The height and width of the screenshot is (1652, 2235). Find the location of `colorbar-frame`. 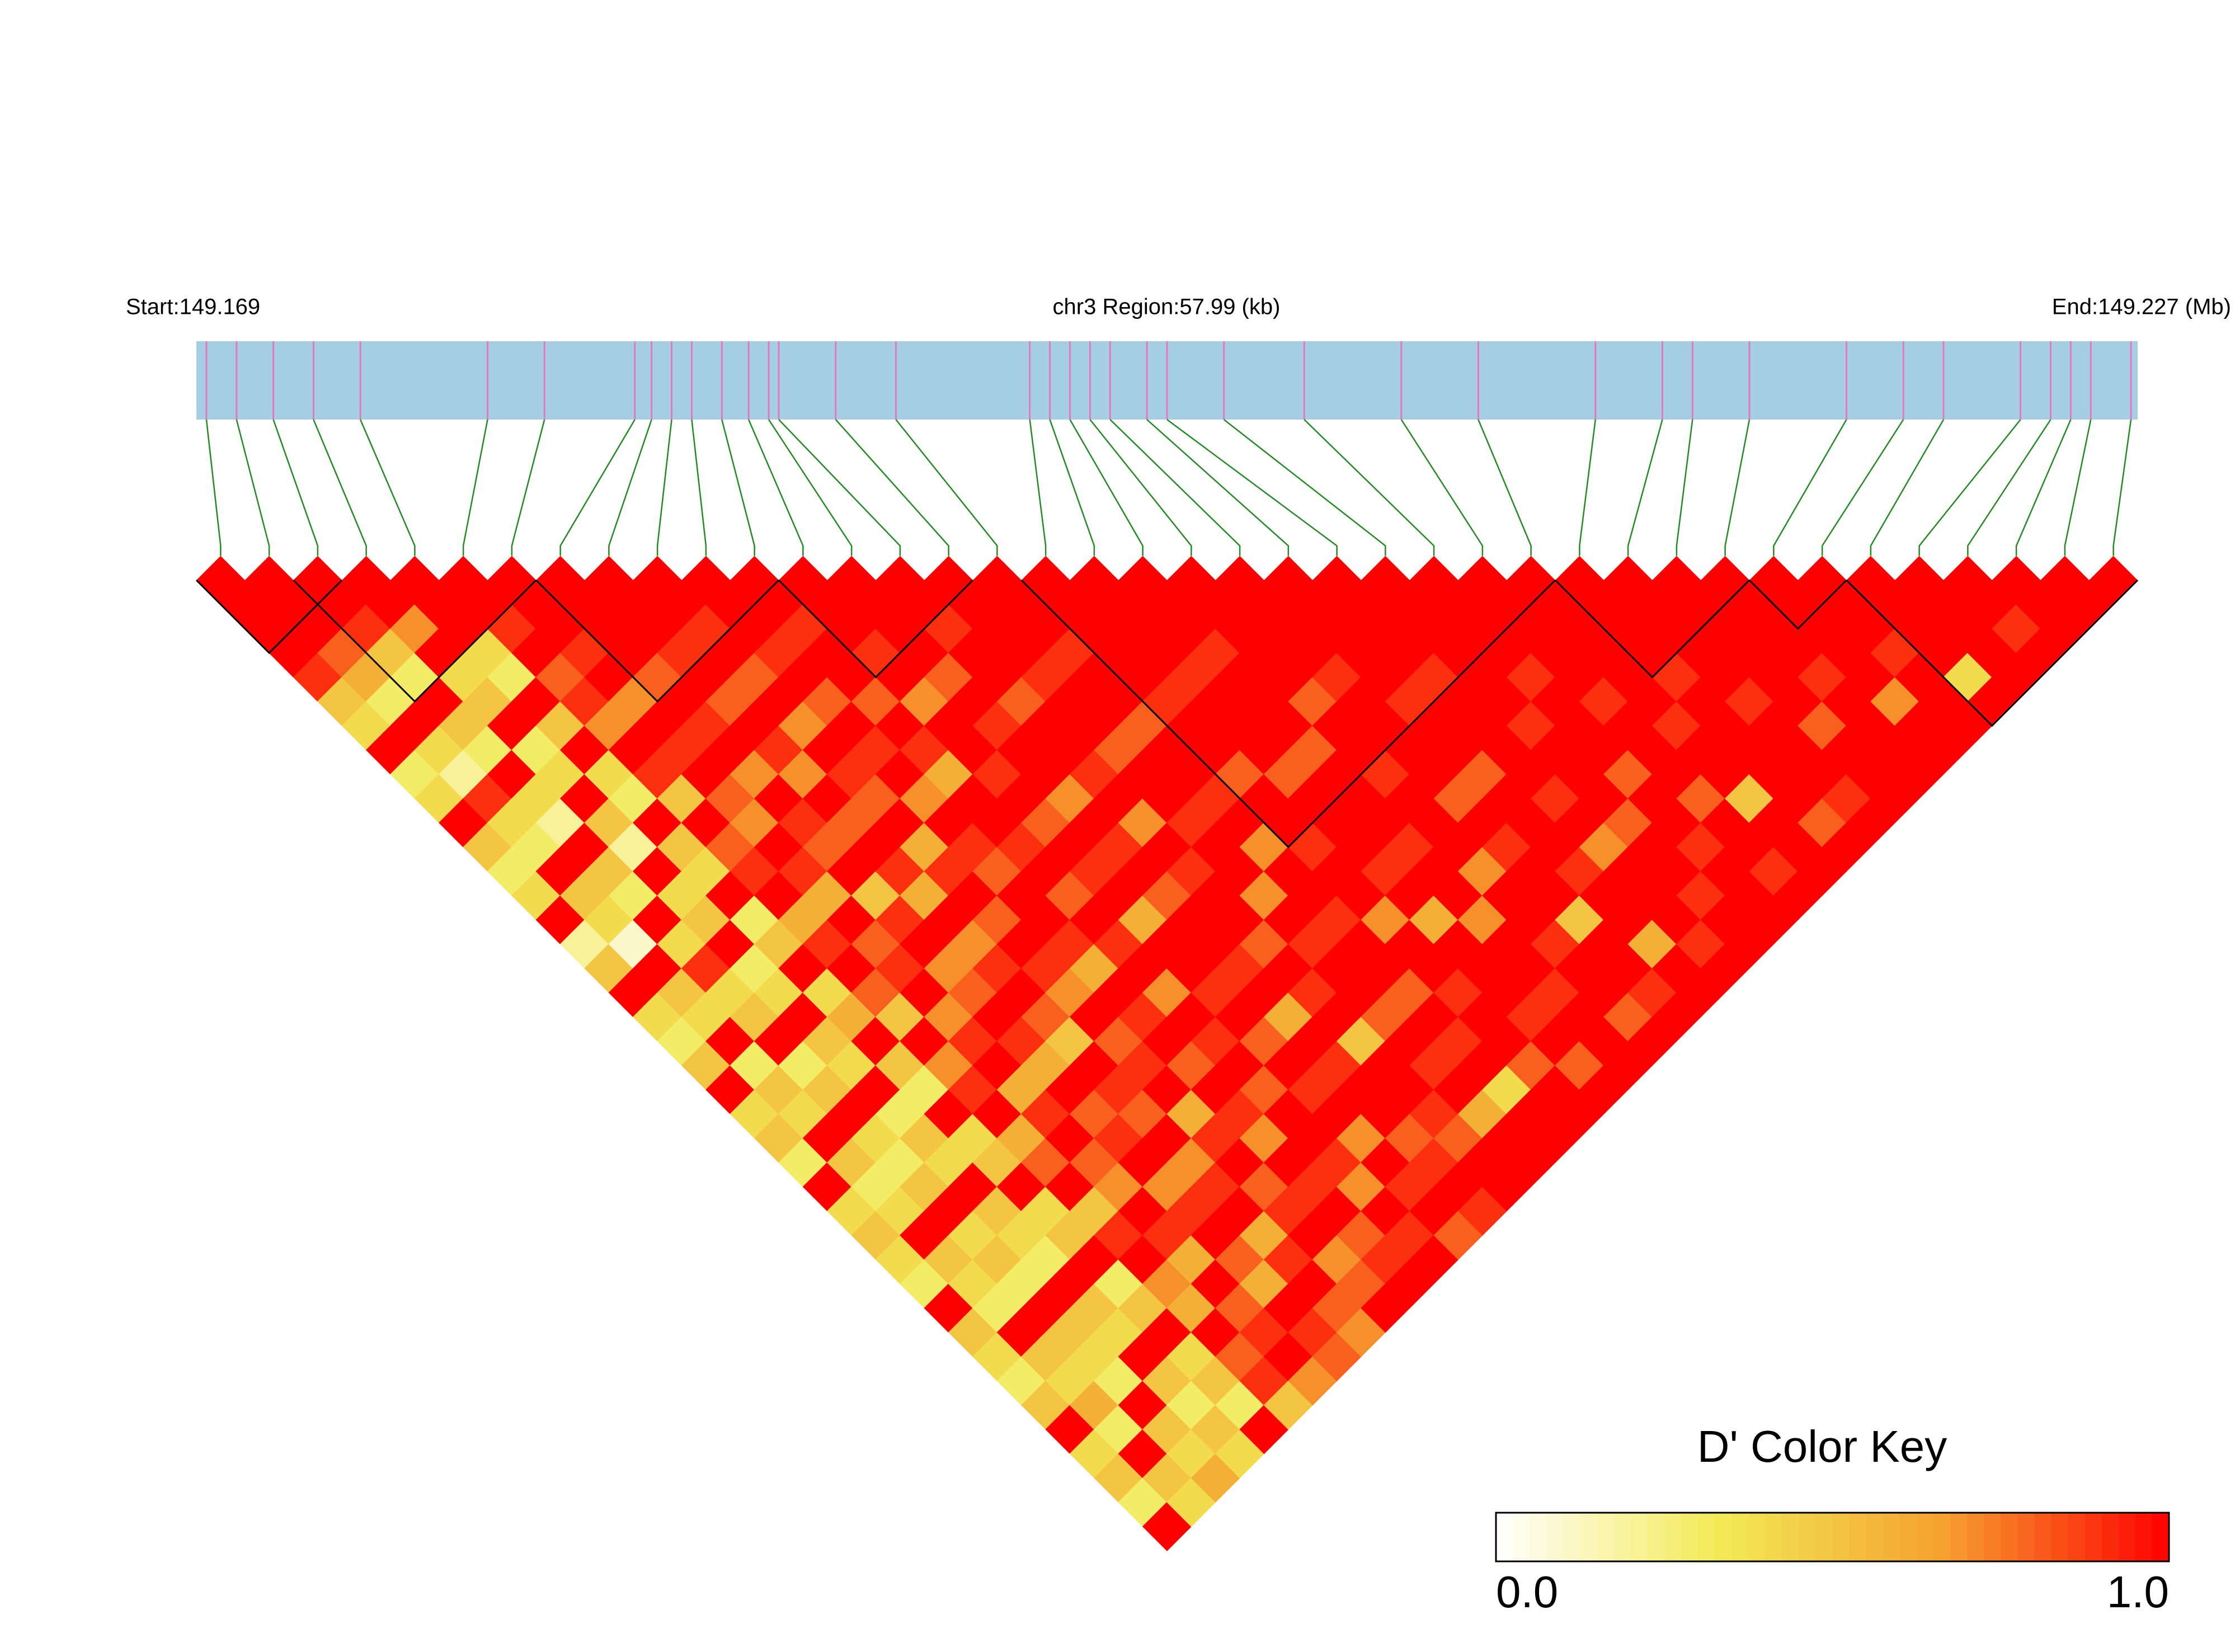

colorbar-frame is located at coordinates (1832, 1537).